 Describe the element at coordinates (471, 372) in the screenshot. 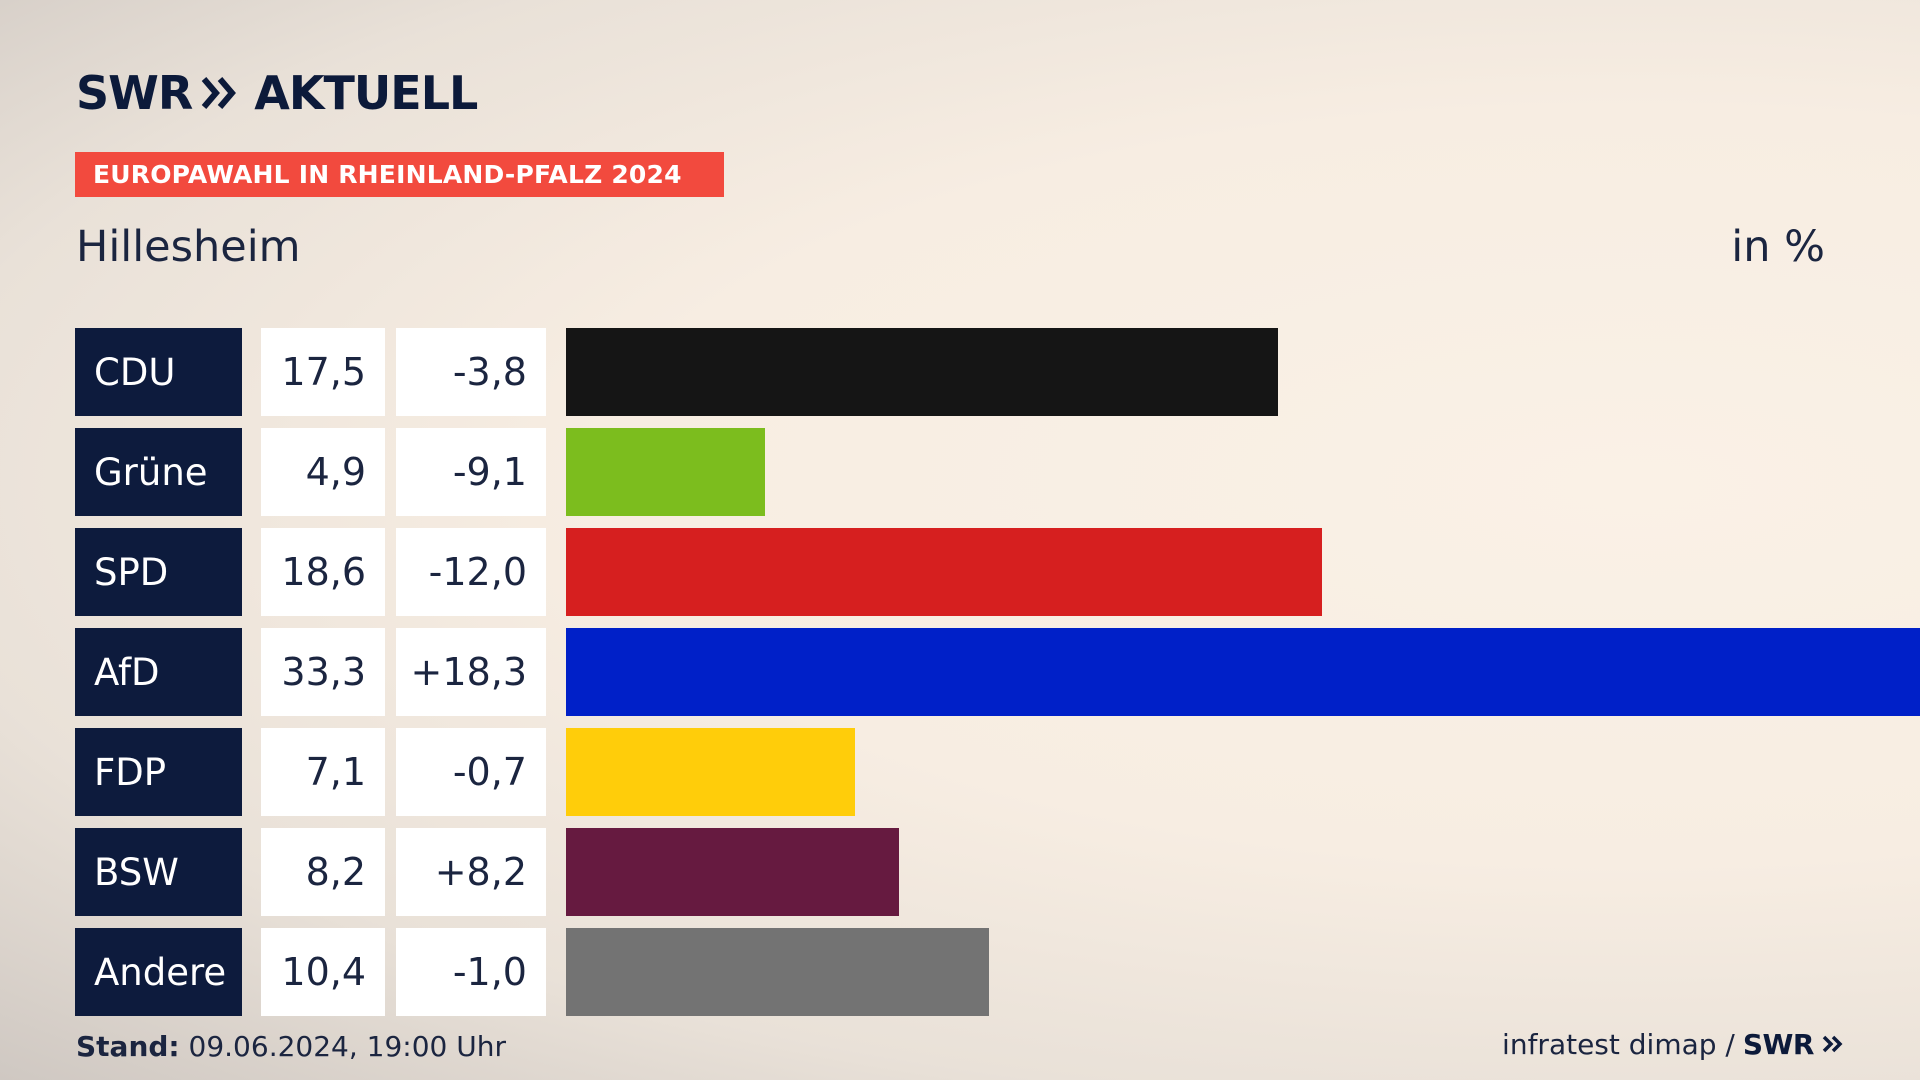

I see `change-value: -3,8` at that location.